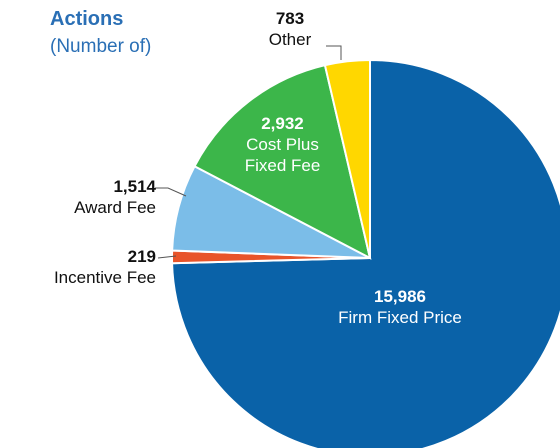  I want to click on category-label: Other, so click(290, 39).